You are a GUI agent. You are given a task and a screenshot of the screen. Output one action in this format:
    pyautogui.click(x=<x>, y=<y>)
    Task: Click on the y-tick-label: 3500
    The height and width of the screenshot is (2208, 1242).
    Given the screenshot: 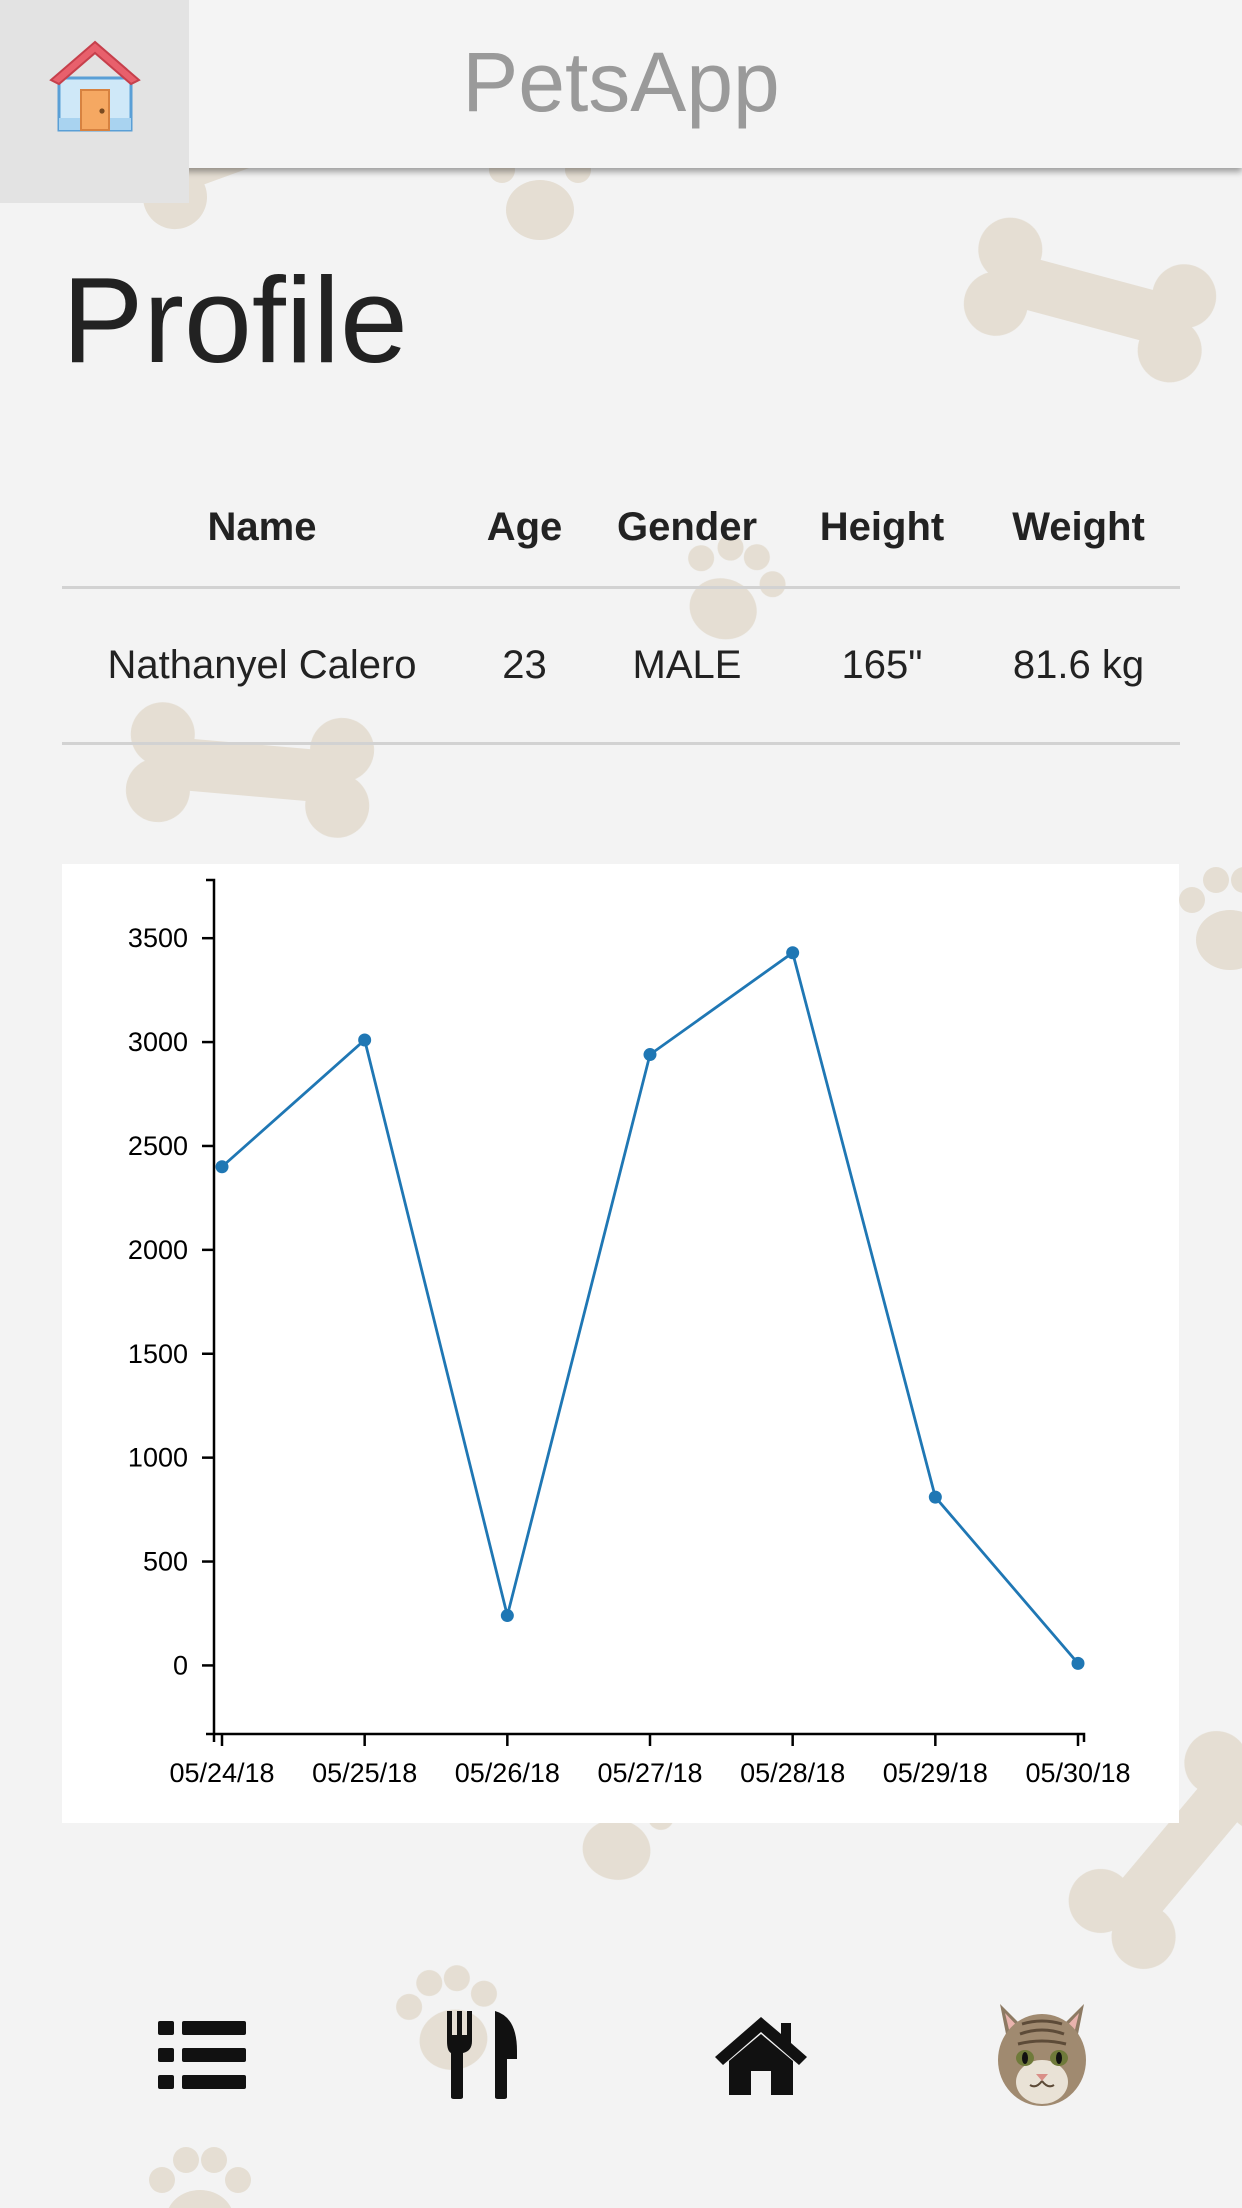 What is the action you would take?
    pyautogui.click(x=158, y=938)
    